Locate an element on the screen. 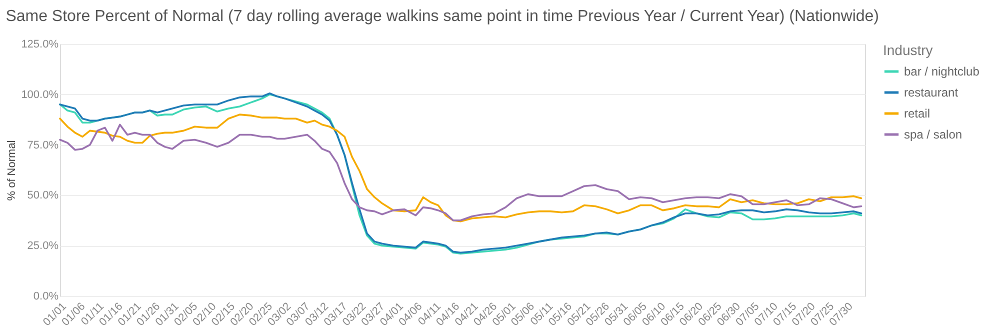 This screenshot has height=334, width=1000. y-tick-label: 25.0% is located at coordinates (43, 246).